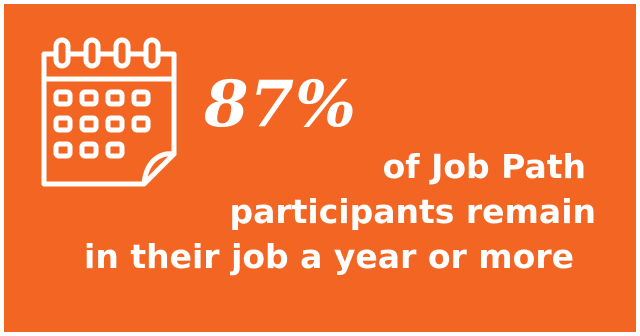 This screenshot has width=640, height=336. Describe the element at coordinates (412, 211) in the screenshot. I see `caption-line: participants remain` at that location.